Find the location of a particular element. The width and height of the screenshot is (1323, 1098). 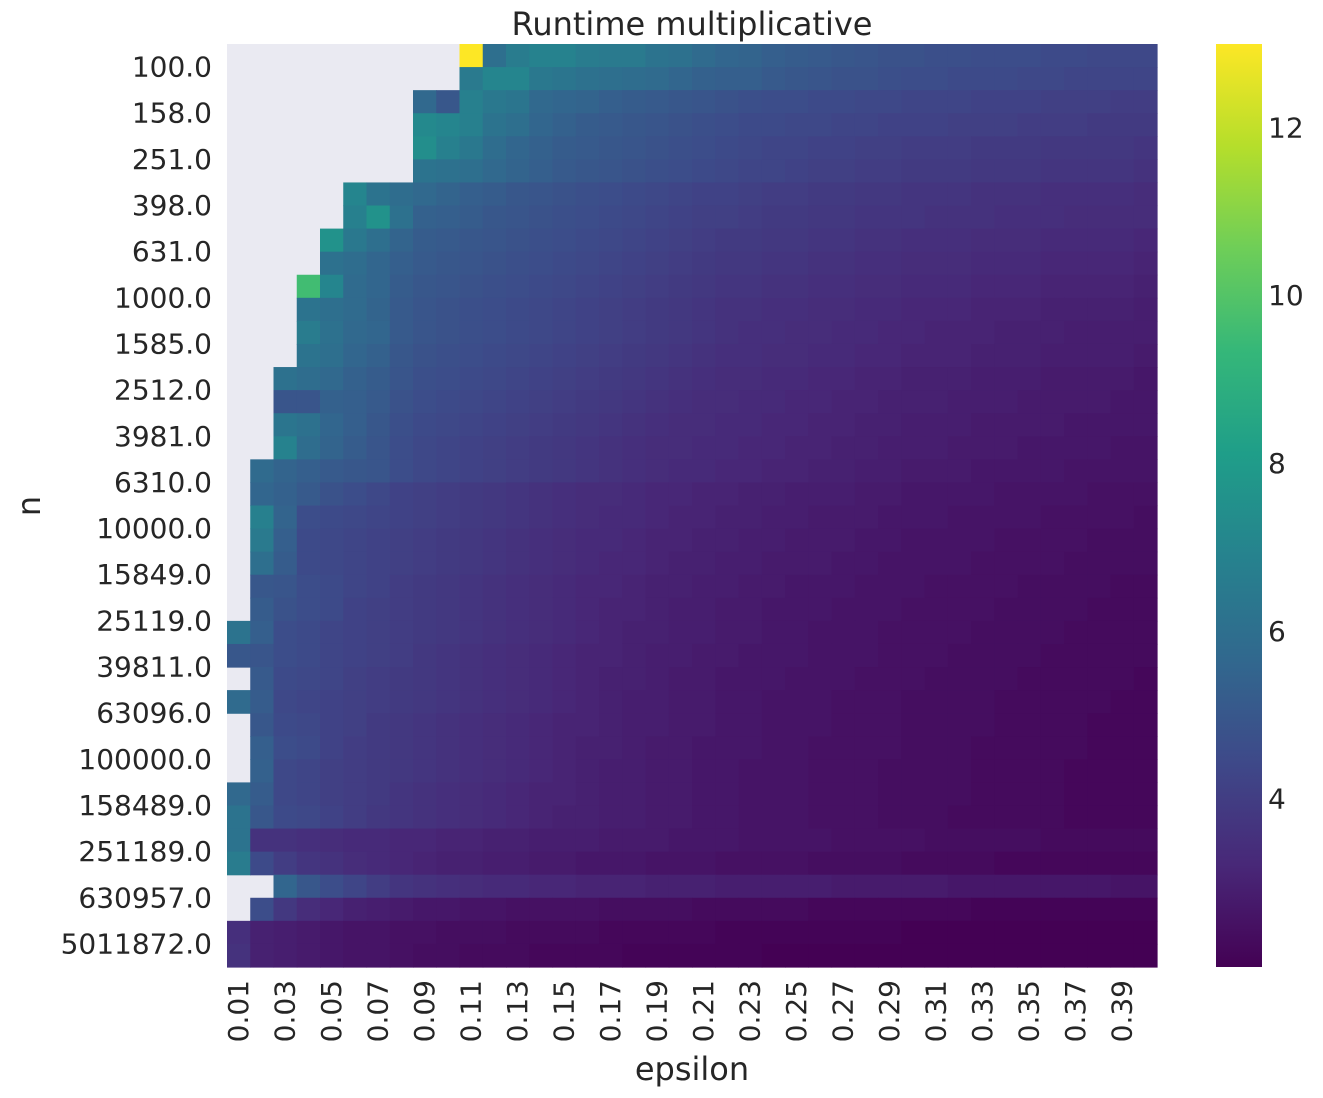

colorbar-tick-label: 4 is located at coordinates (1277, 799).